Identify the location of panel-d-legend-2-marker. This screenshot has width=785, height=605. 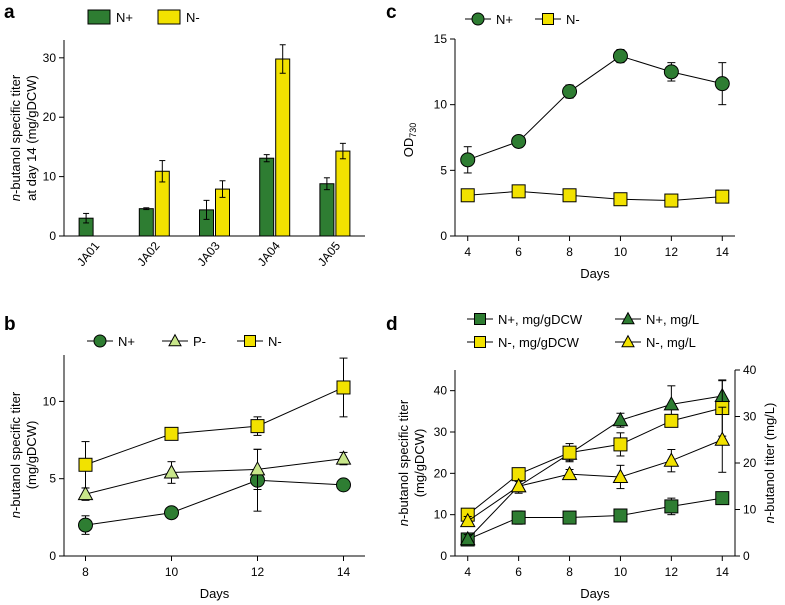
(480, 342).